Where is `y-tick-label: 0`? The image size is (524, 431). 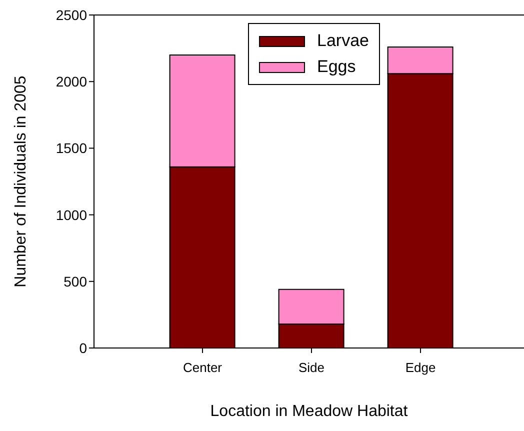 y-tick-label: 0 is located at coordinates (83, 348).